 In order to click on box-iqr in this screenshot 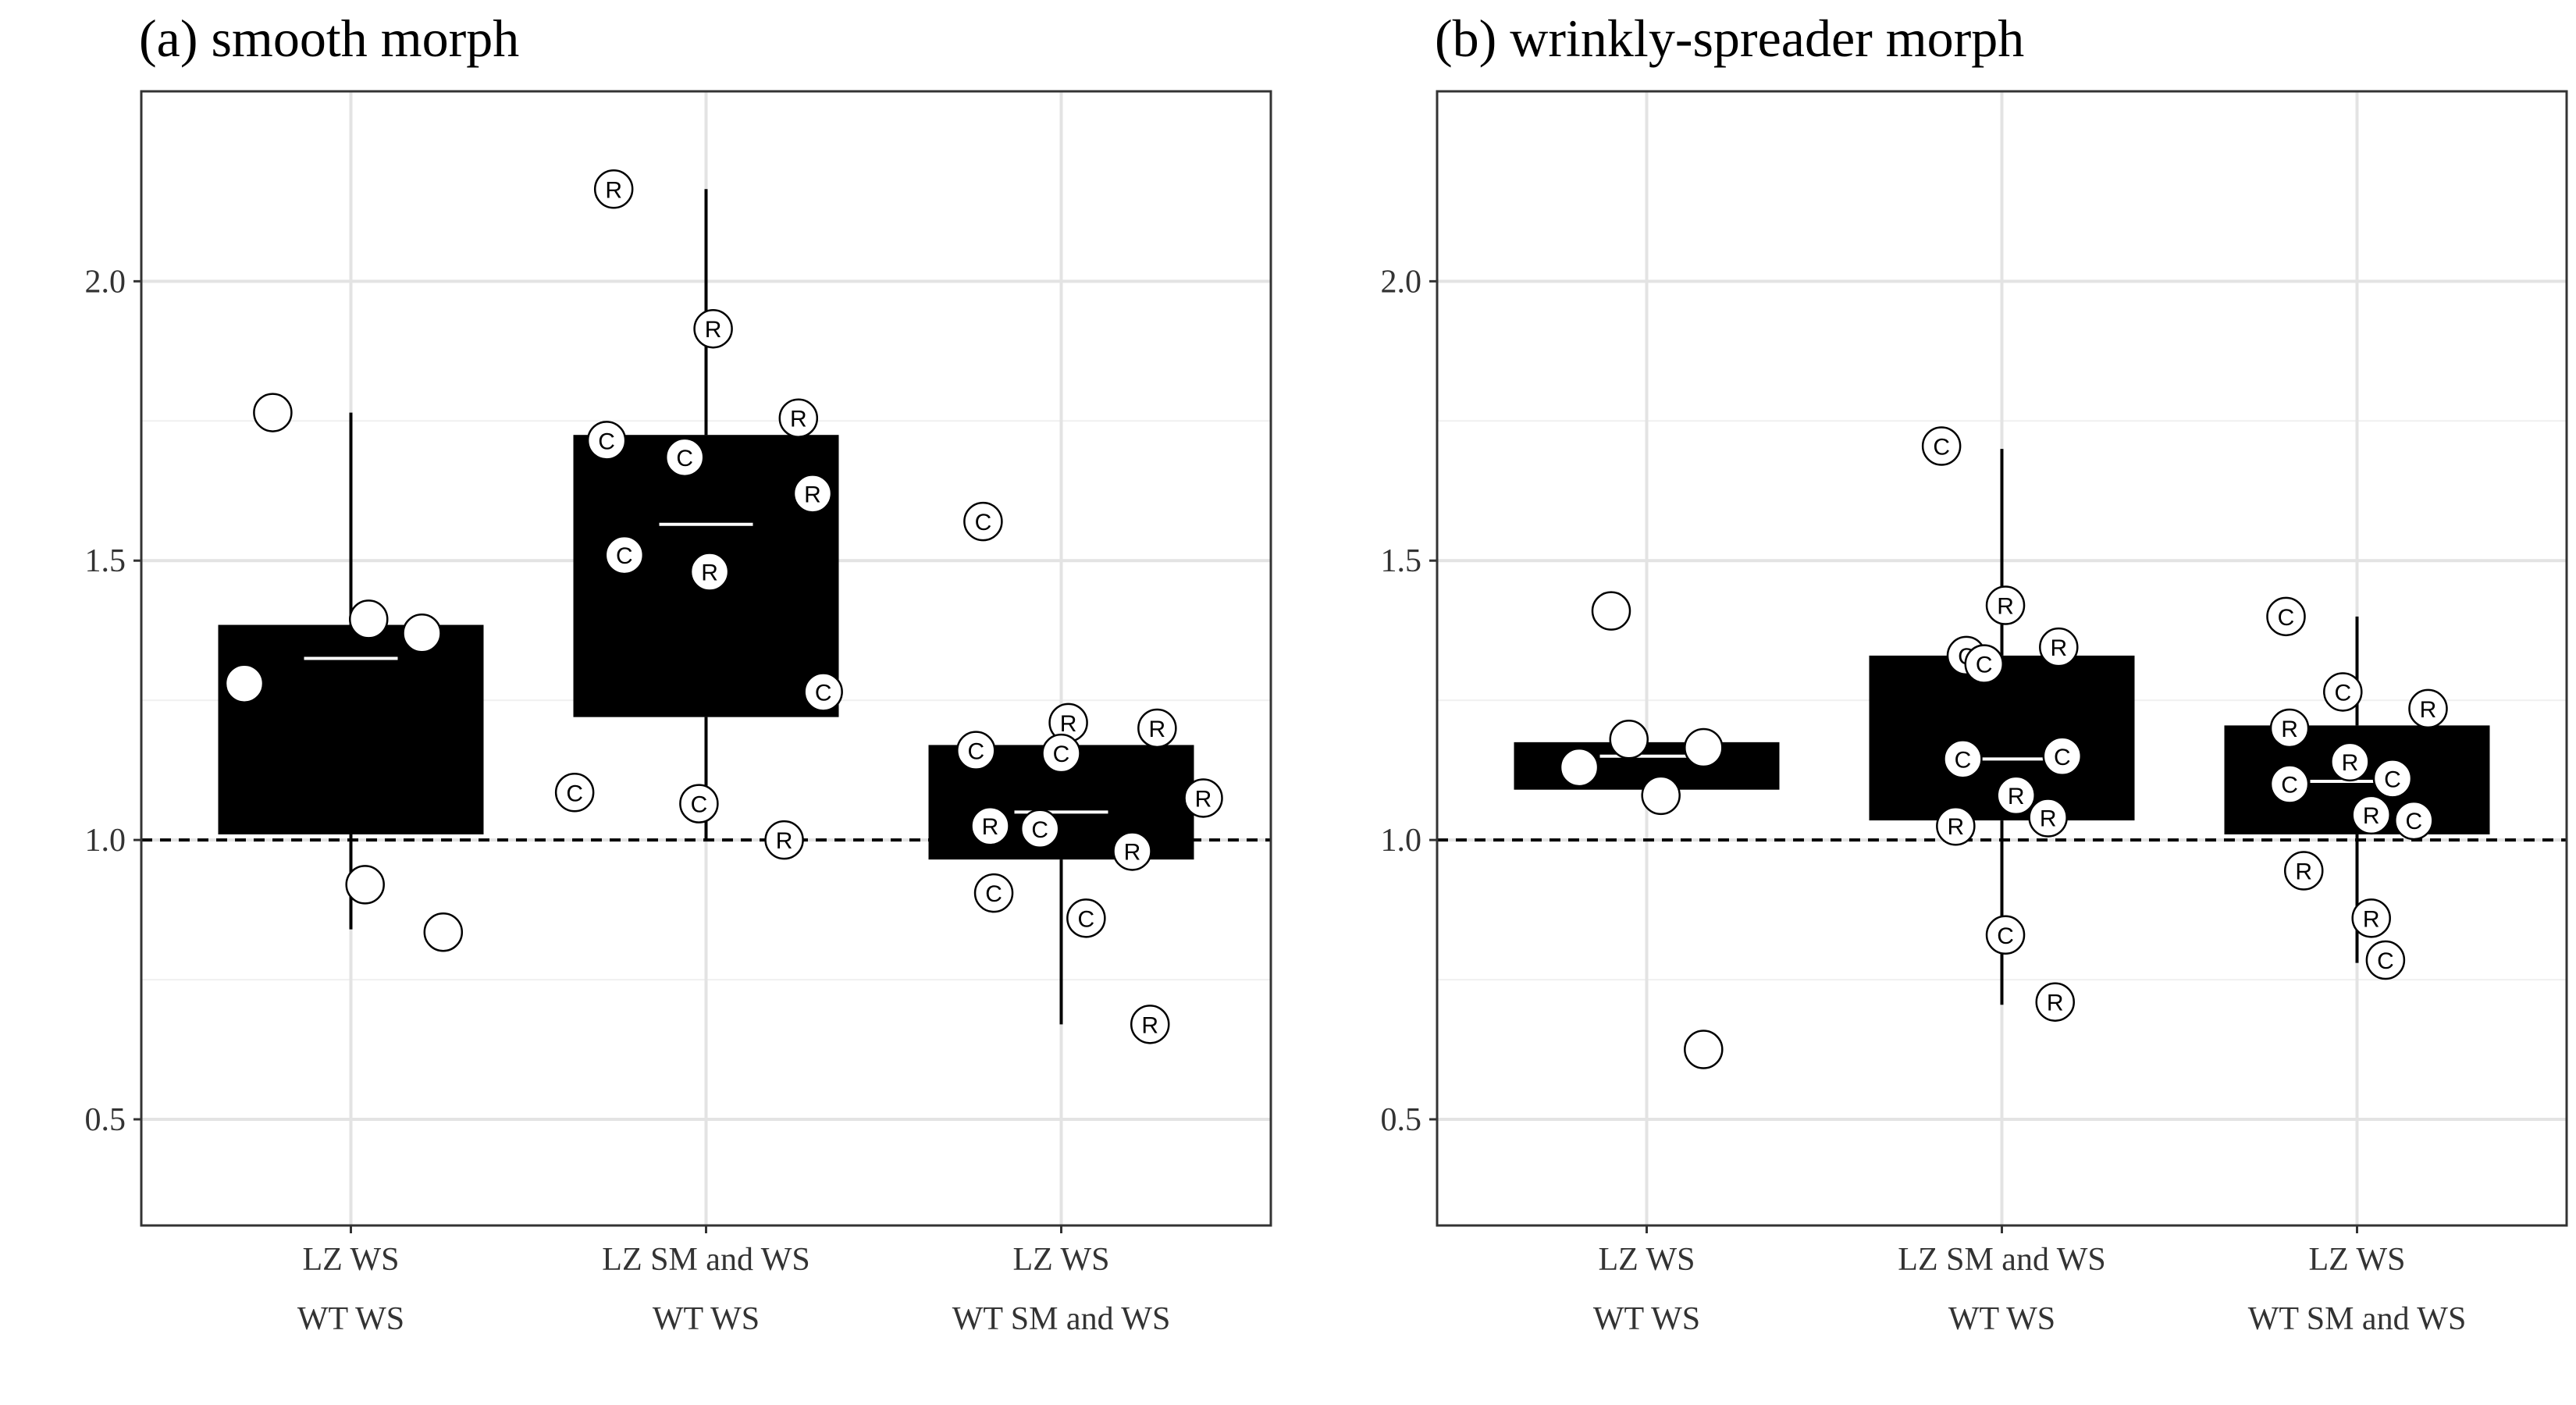, I will do `click(351, 729)`.